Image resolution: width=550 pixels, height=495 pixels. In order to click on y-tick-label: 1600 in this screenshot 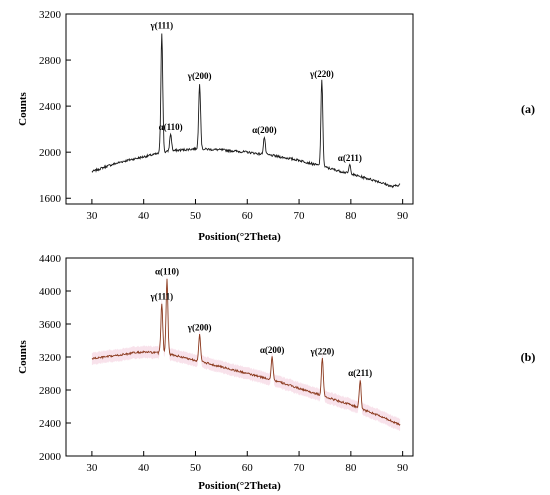, I will do `click(50, 199)`.